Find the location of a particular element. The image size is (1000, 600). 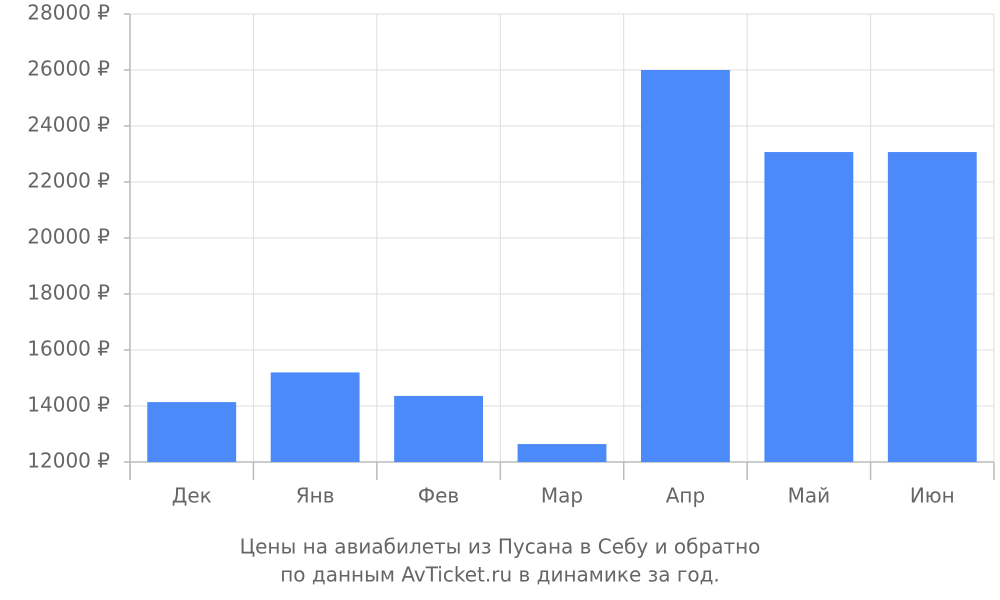

x-tick-label: Фев is located at coordinates (438, 496).